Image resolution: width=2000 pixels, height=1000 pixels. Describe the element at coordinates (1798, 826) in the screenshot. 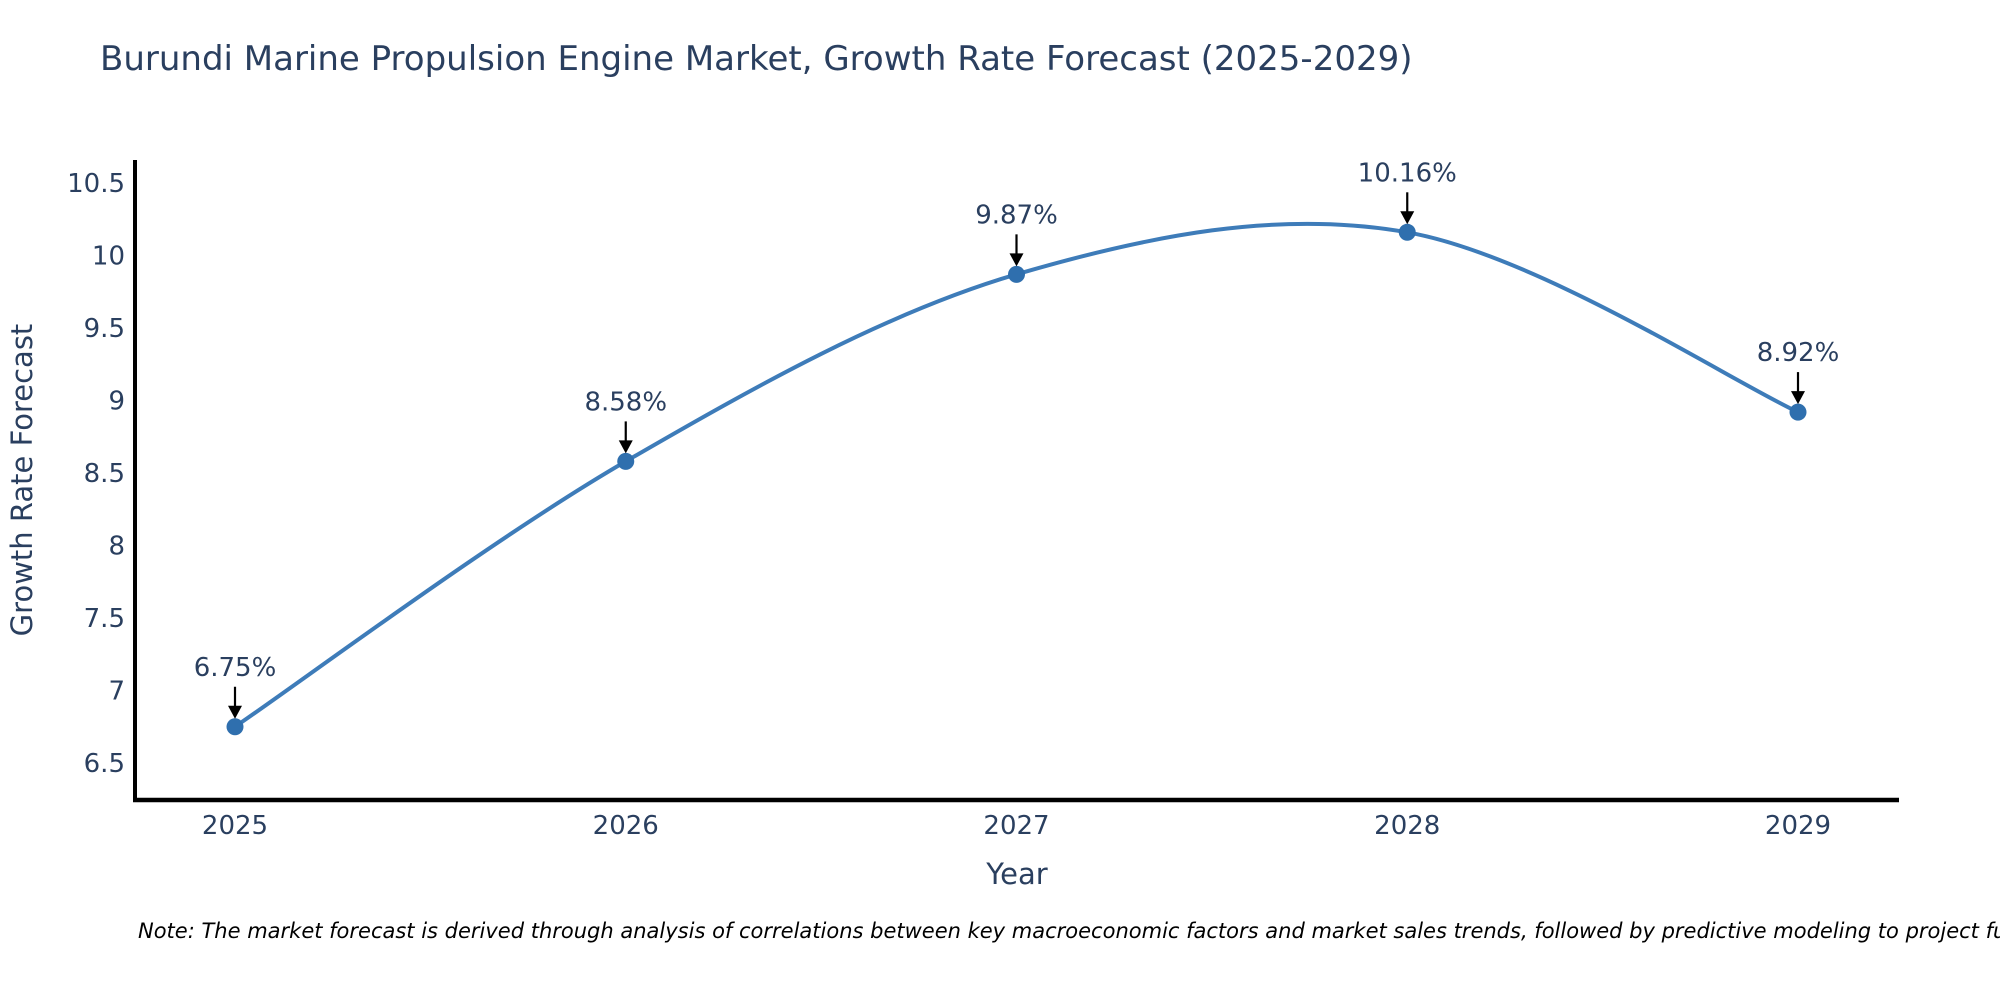

I see `x-tick-label: 2029` at that location.